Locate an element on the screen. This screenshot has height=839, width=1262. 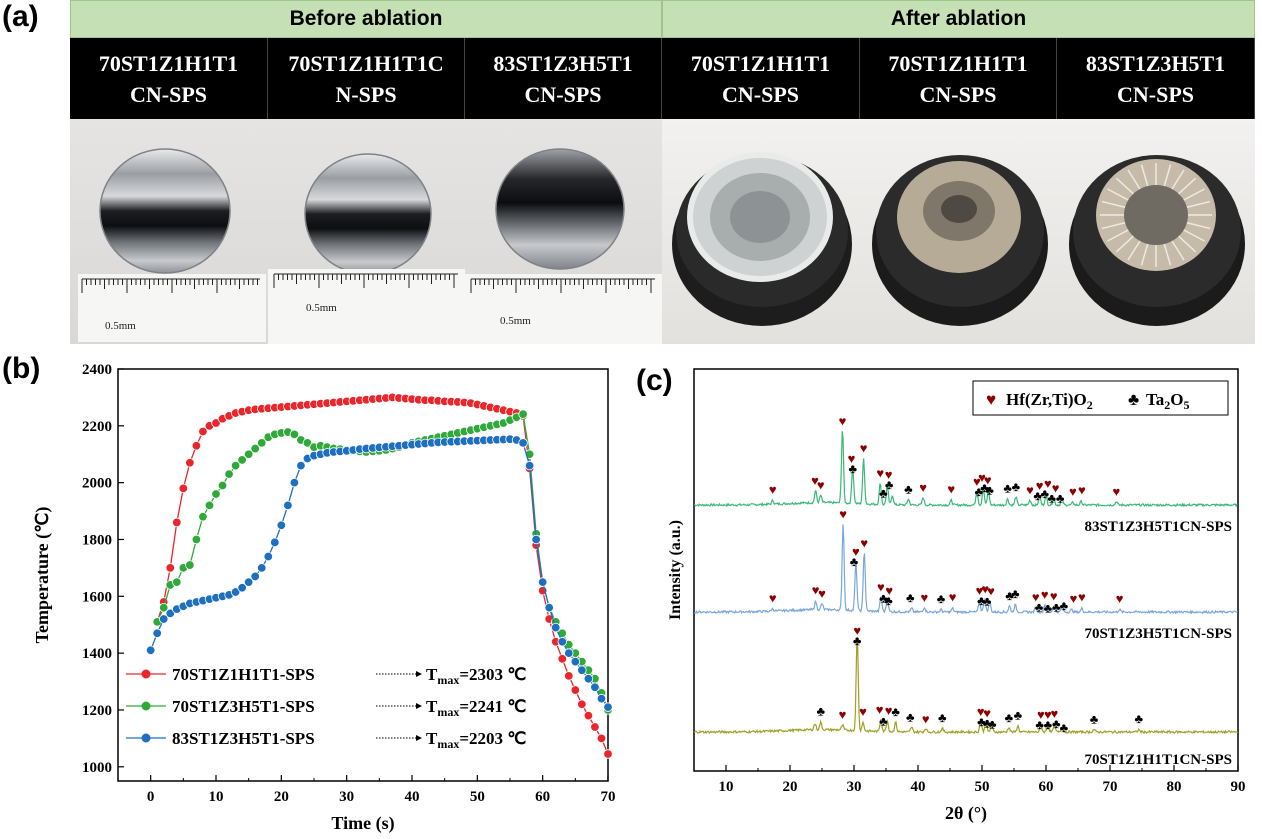
header-after-ablation: After ablation is located at coordinates (958, 19).